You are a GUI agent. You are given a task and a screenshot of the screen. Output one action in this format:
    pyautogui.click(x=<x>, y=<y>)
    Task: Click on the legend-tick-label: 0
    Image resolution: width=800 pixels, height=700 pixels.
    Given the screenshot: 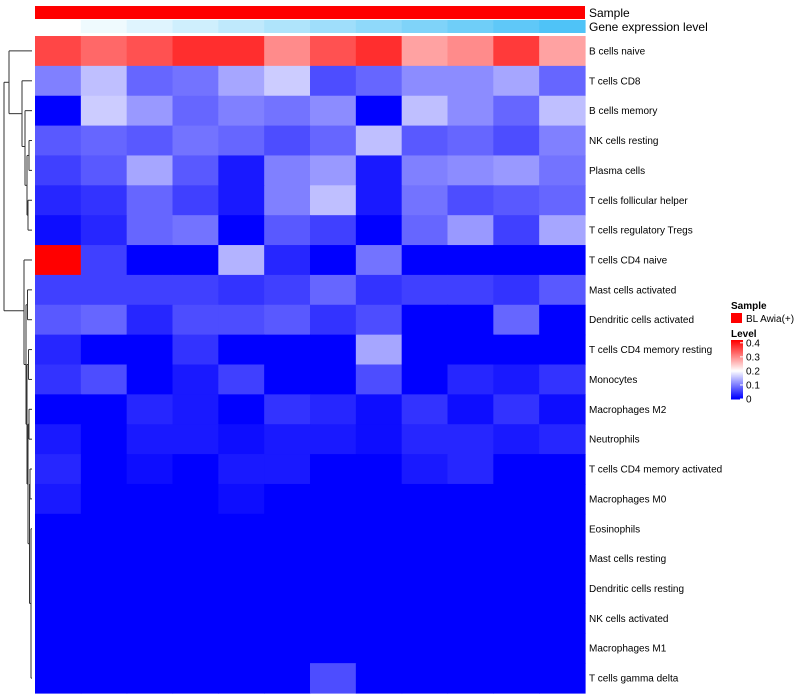 What is the action you would take?
    pyautogui.click(x=749, y=400)
    